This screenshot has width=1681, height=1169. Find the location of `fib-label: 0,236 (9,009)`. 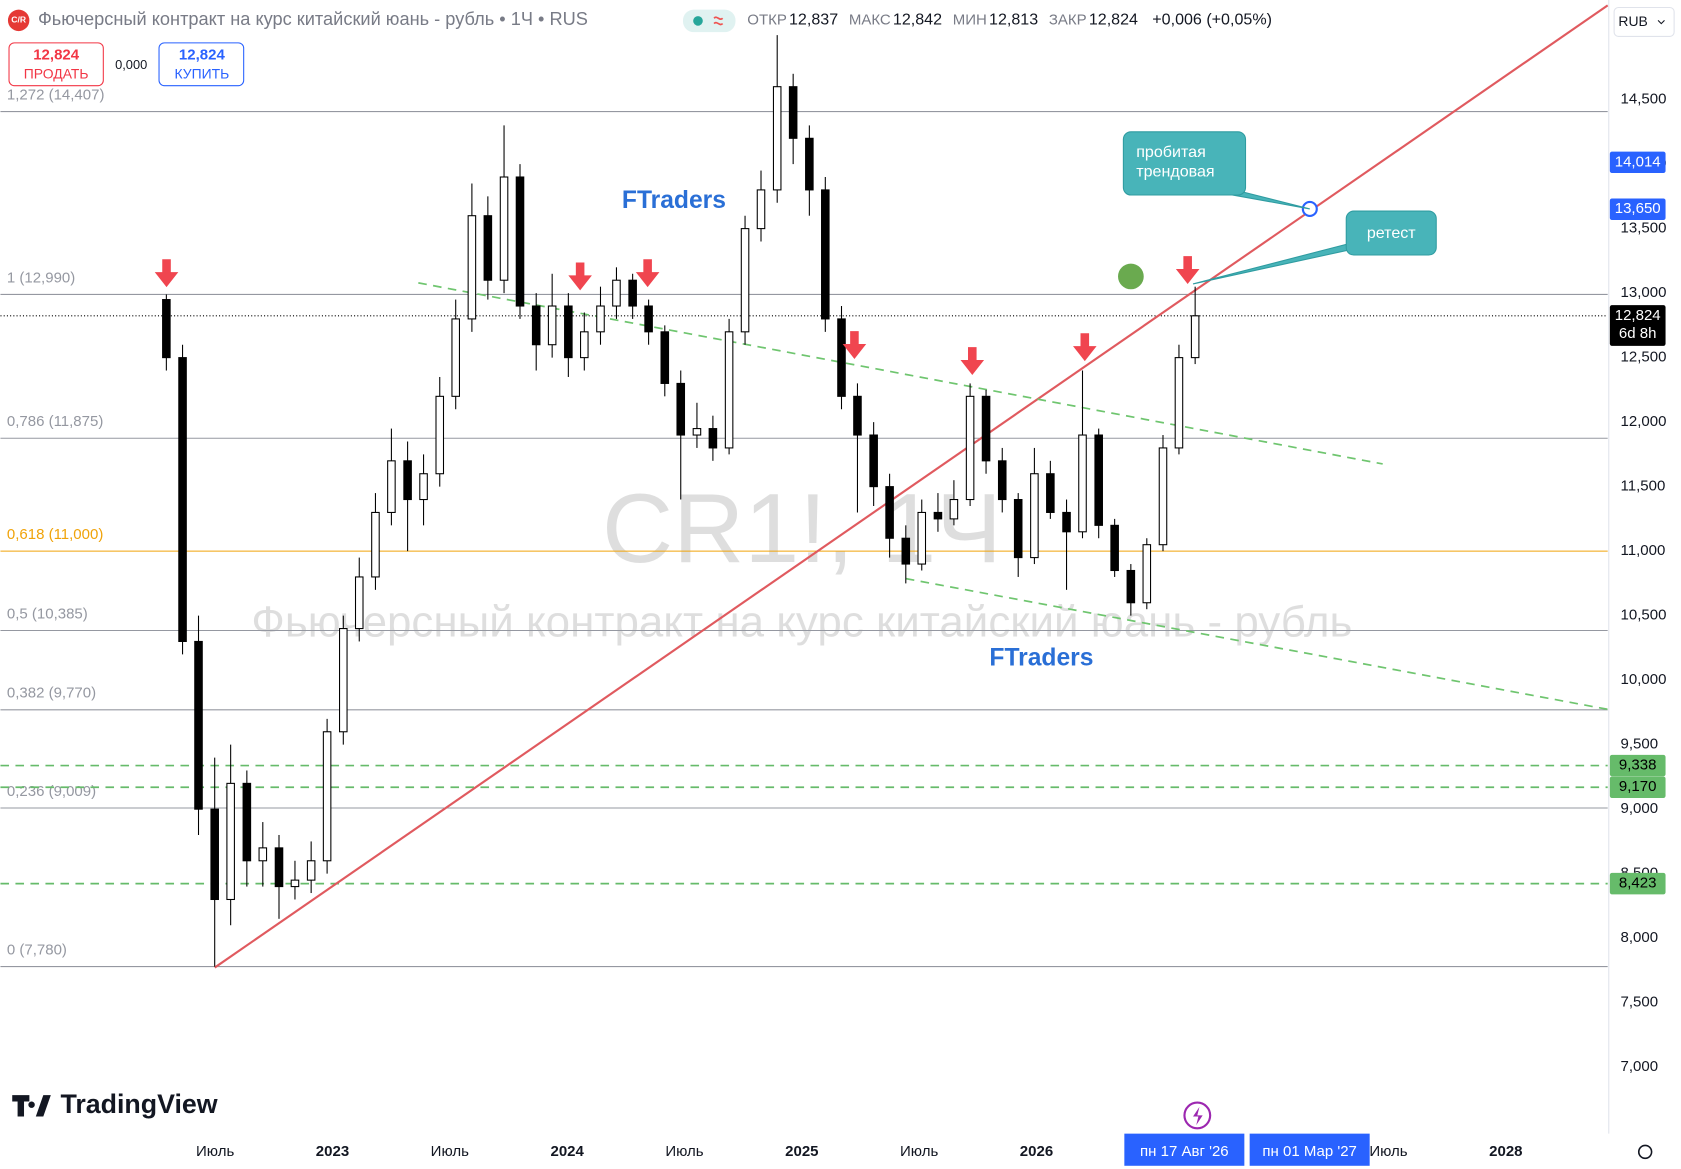

fib-label: 0,236 (9,009) is located at coordinates (51, 791).